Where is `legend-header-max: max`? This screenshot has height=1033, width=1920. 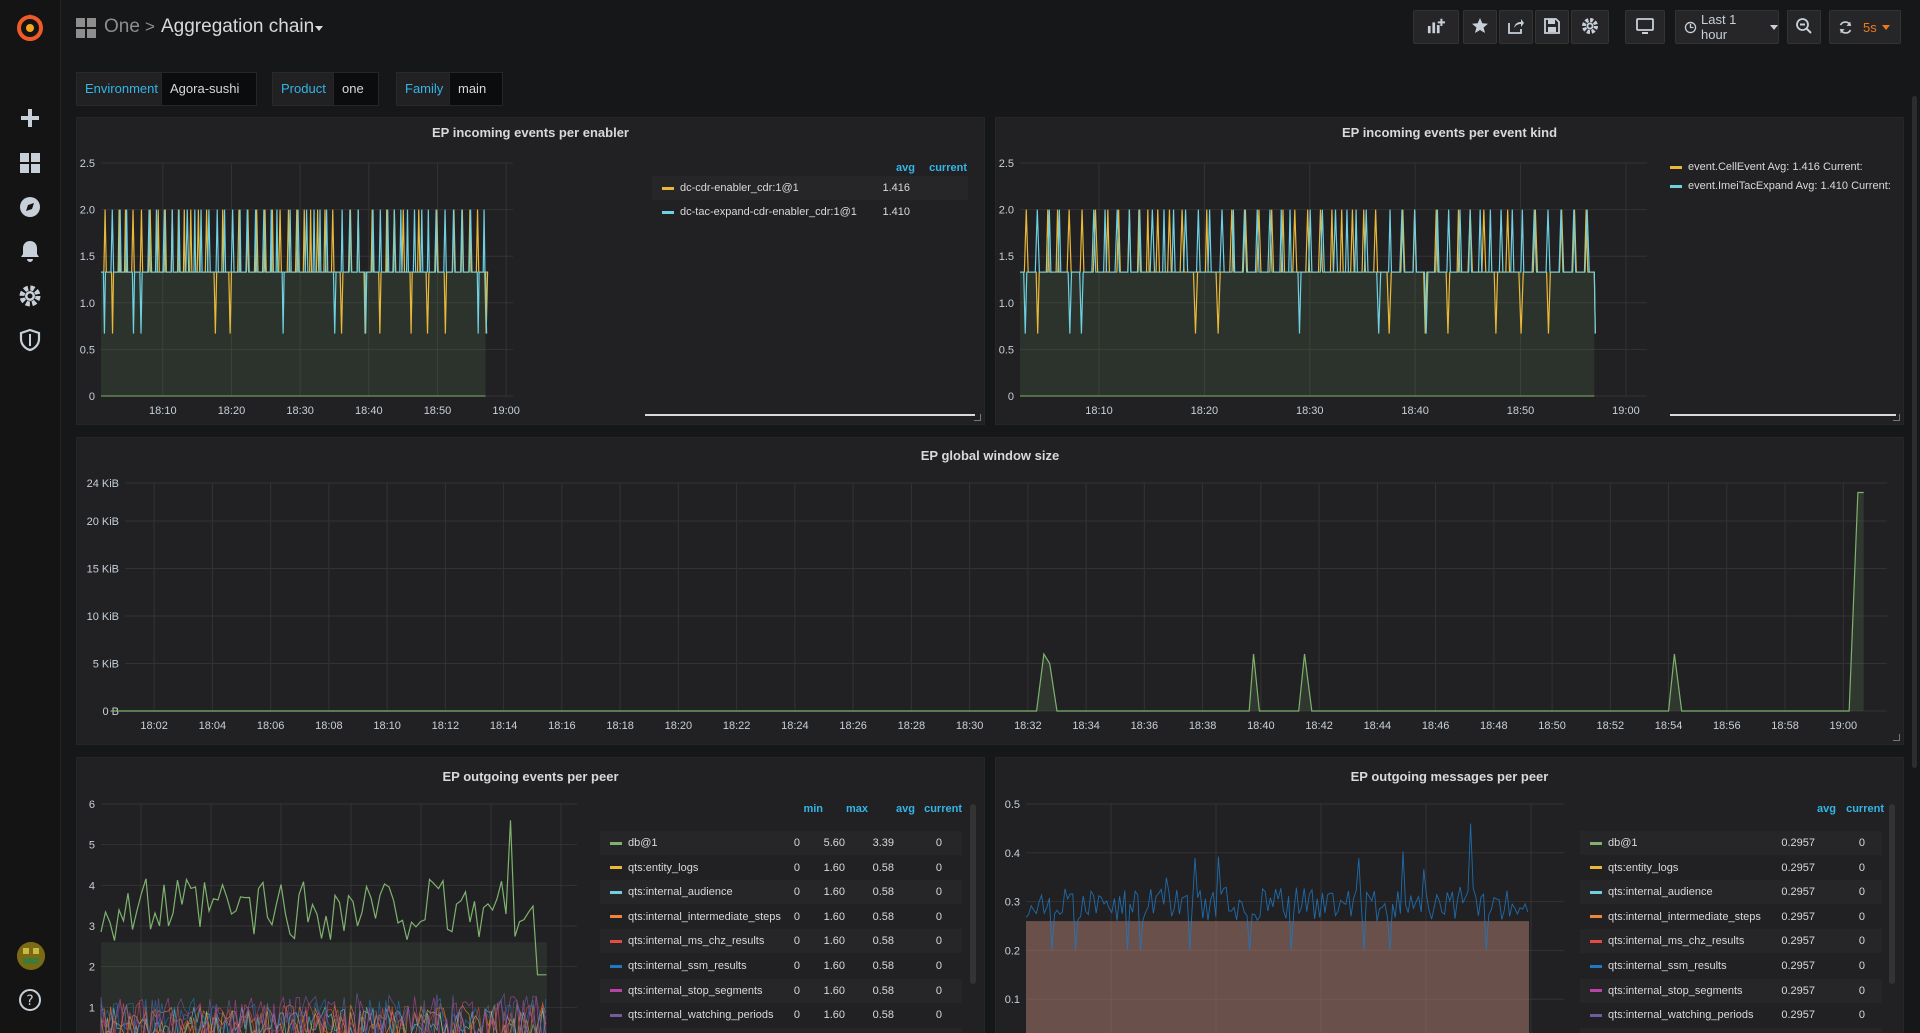
legend-header-max: max is located at coordinates (856, 809).